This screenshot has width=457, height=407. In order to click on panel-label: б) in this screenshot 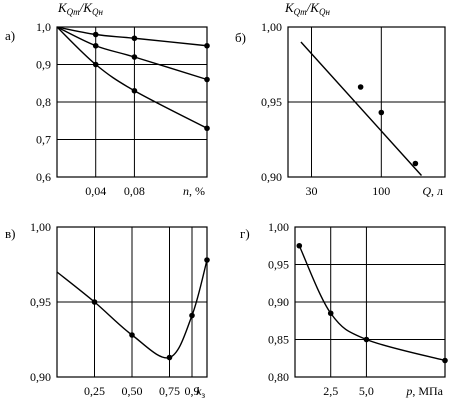, I will do `click(240, 37)`.